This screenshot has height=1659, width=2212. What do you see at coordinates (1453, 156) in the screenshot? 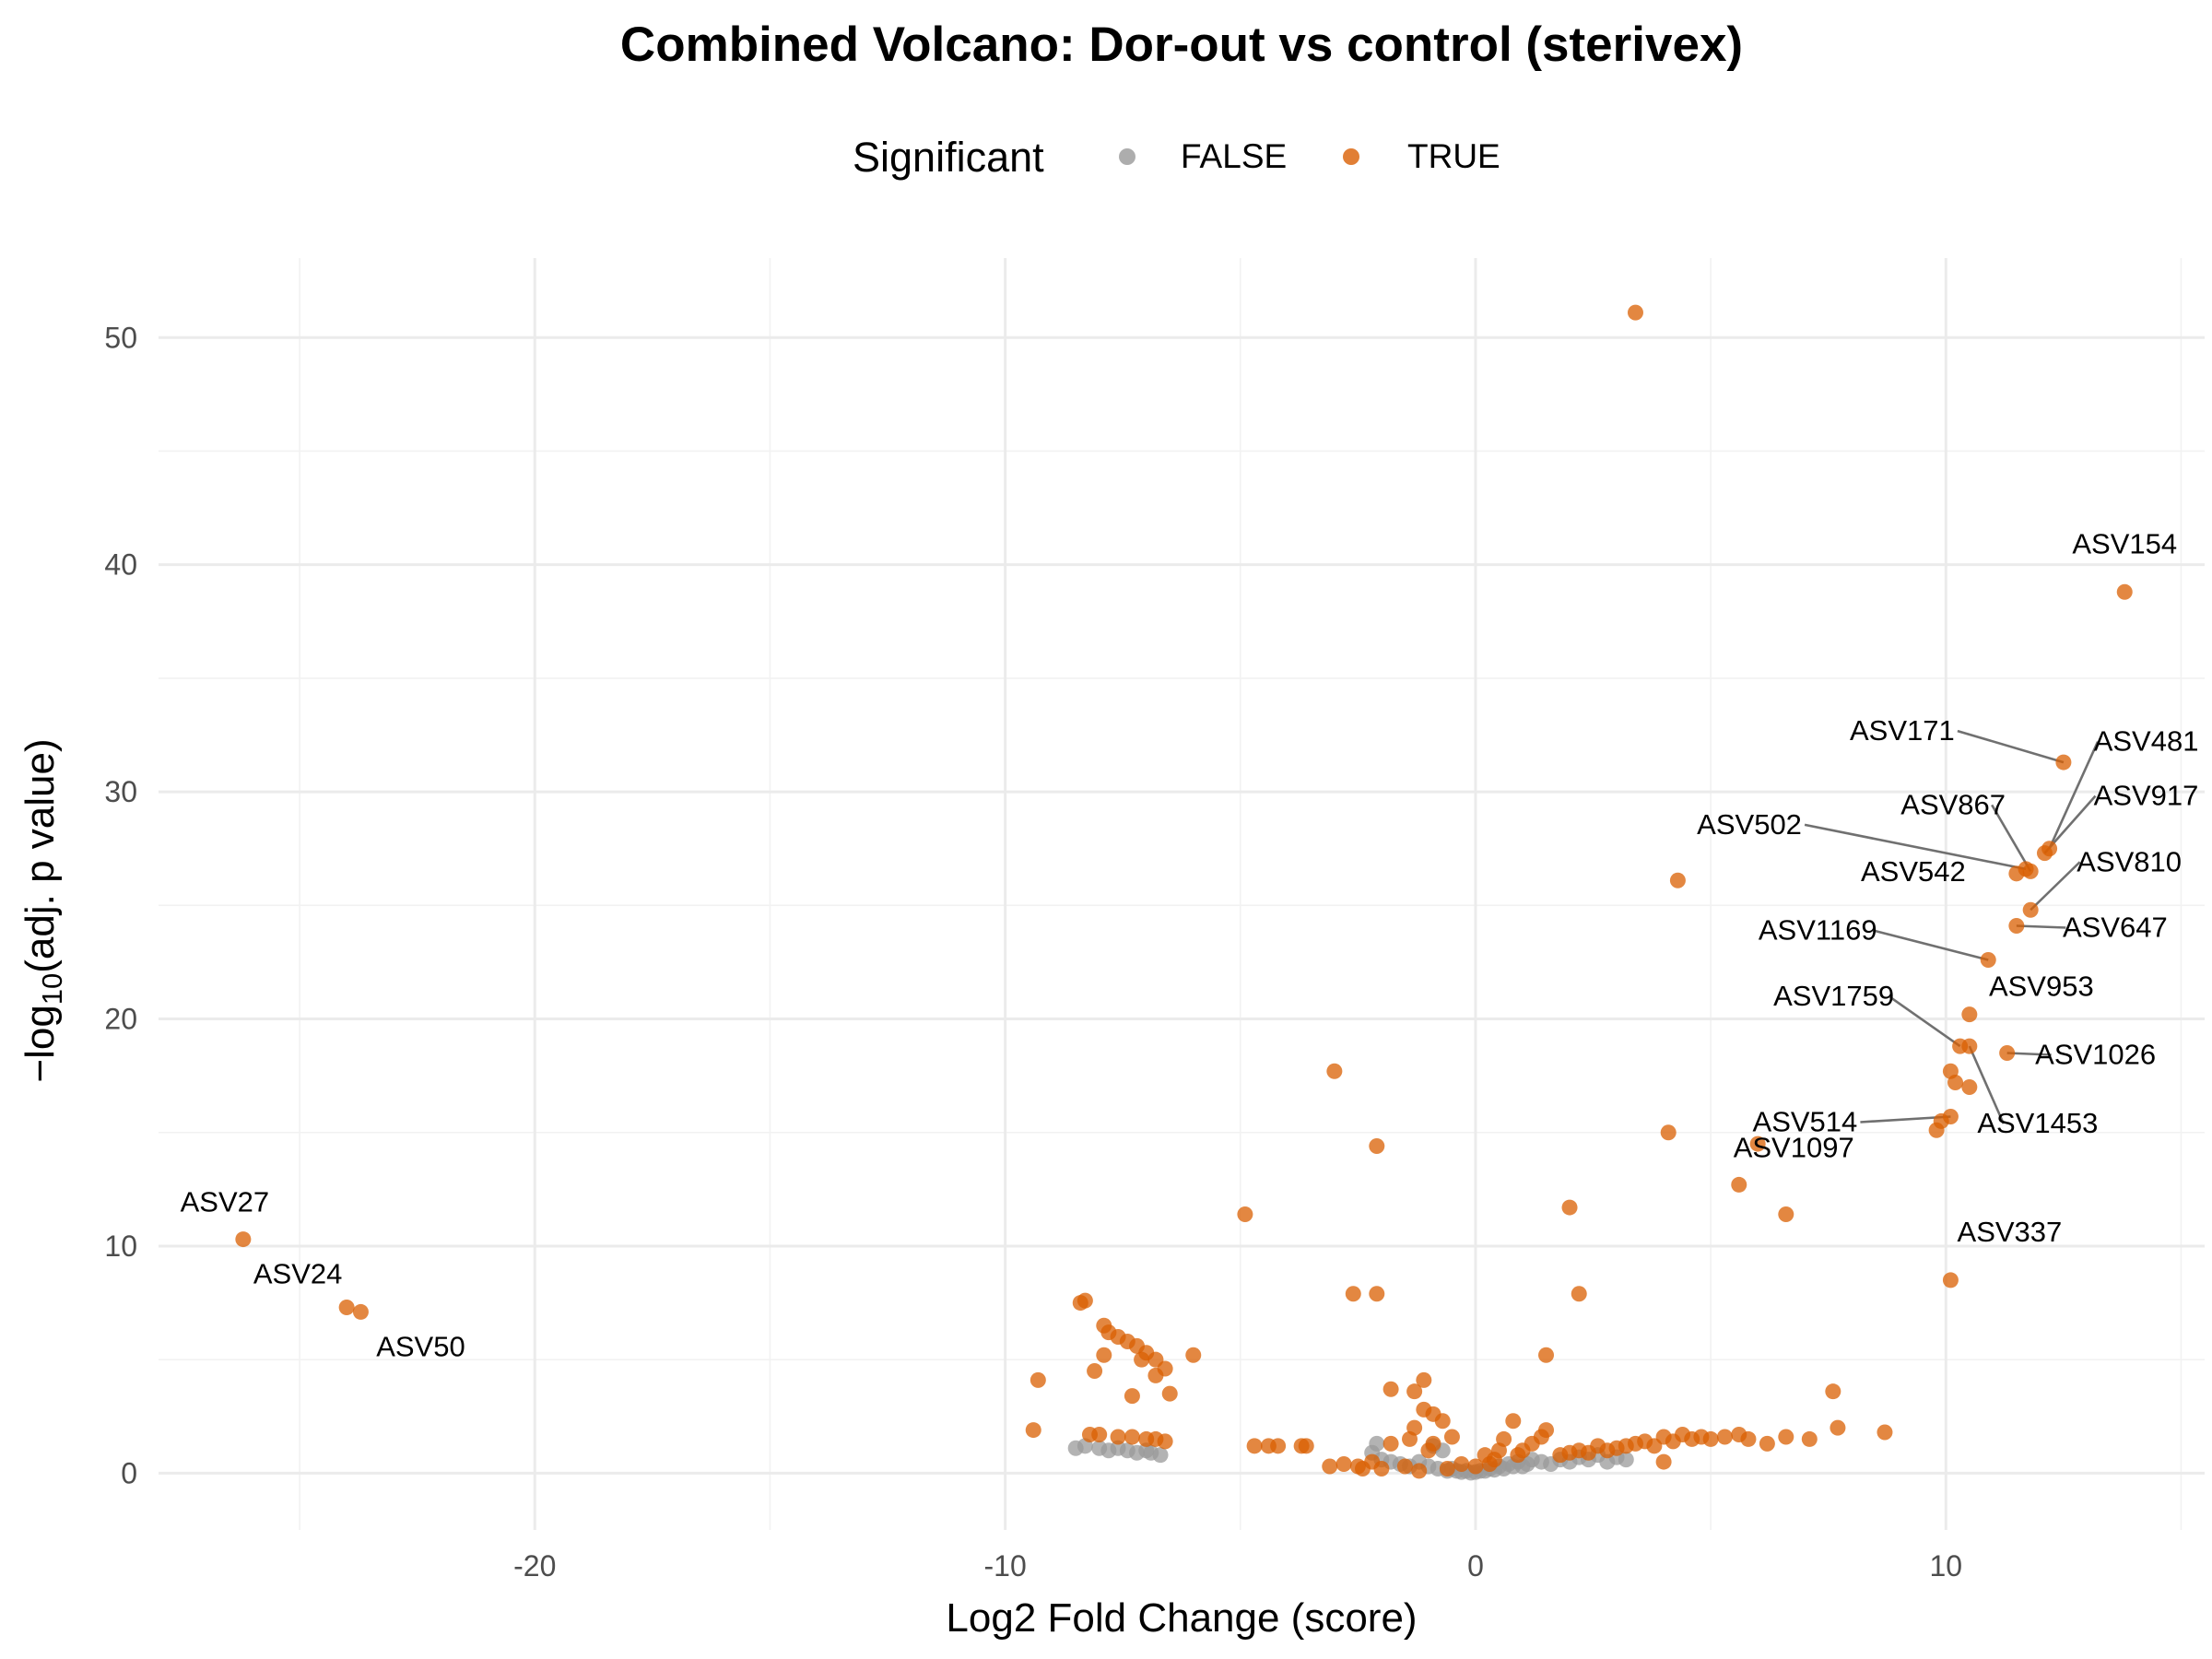
I see `legend-label-true: TRUE` at bounding box center [1453, 156].